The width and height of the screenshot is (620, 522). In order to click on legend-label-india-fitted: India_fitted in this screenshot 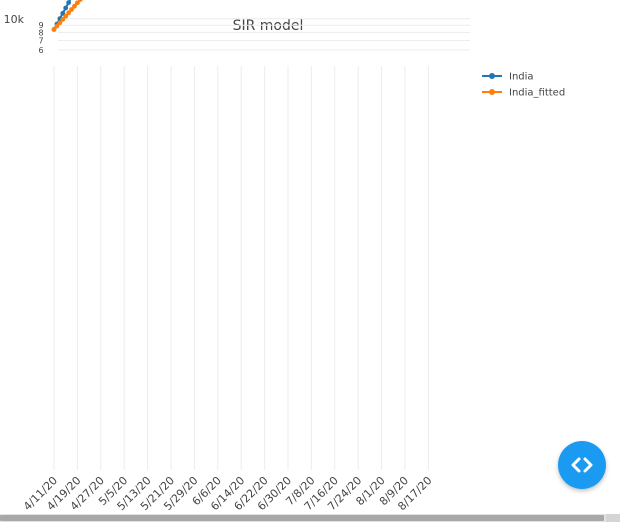, I will do `click(537, 93)`.